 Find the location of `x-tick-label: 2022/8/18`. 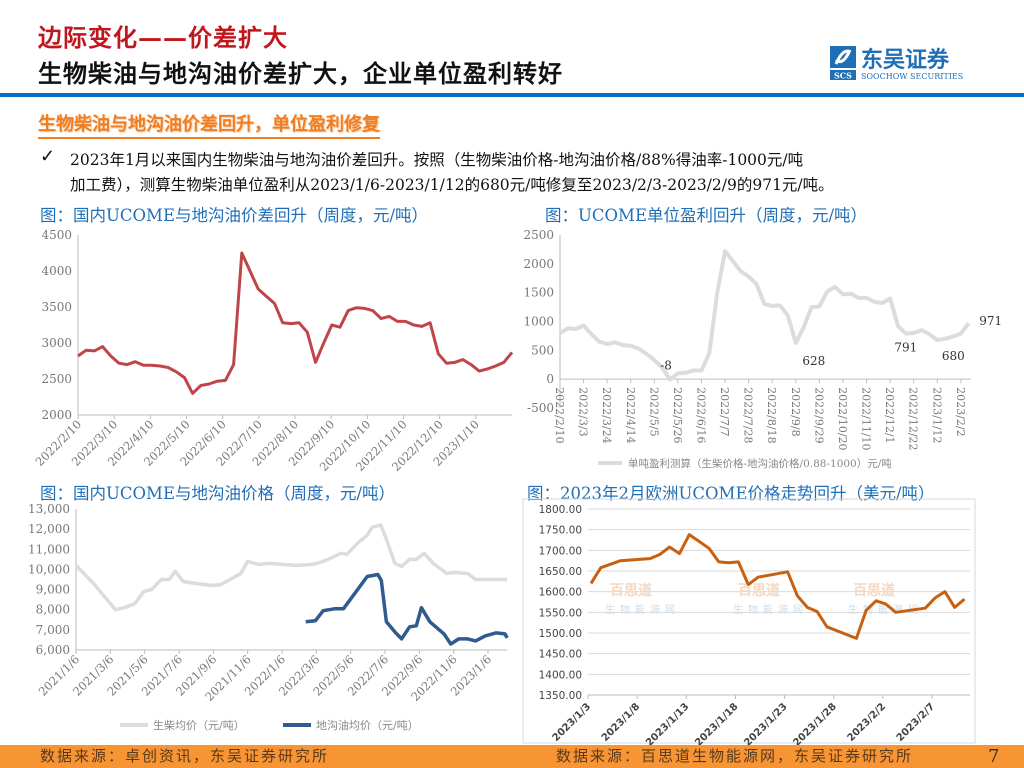

x-tick-label: 2022/8/18 is located at coordinates (771, 415).